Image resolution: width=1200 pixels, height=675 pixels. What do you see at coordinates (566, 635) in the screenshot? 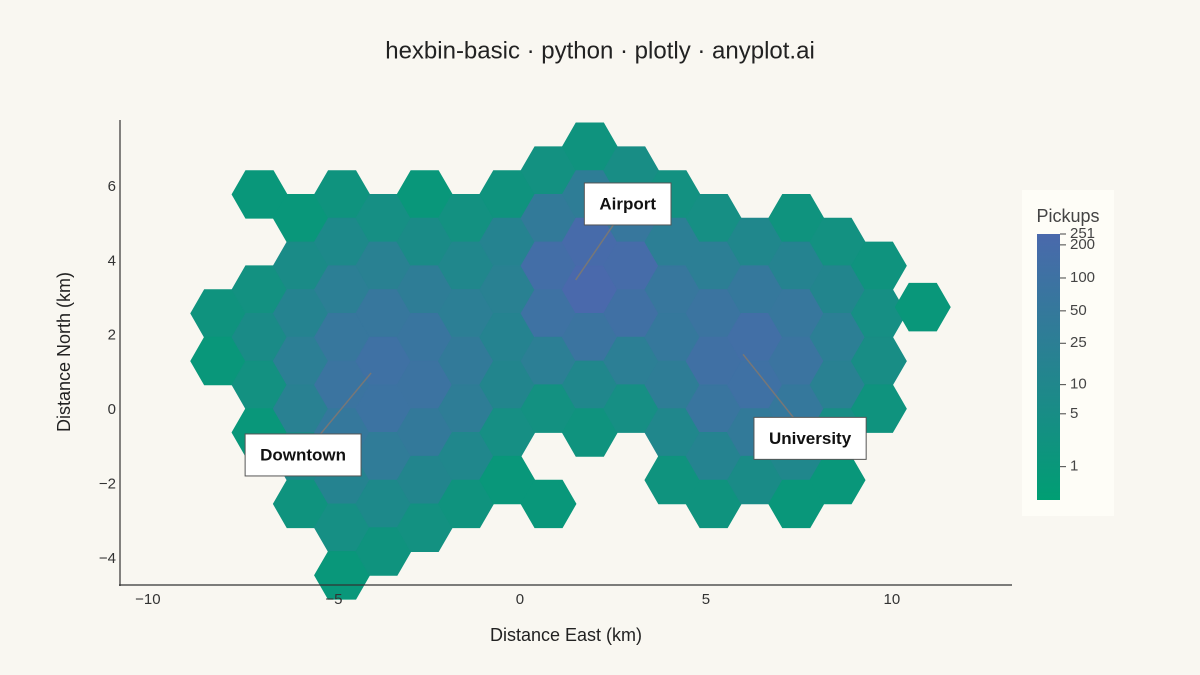
I see `x-axis-label: Distance East (km)` at bounding box center [566, 635].